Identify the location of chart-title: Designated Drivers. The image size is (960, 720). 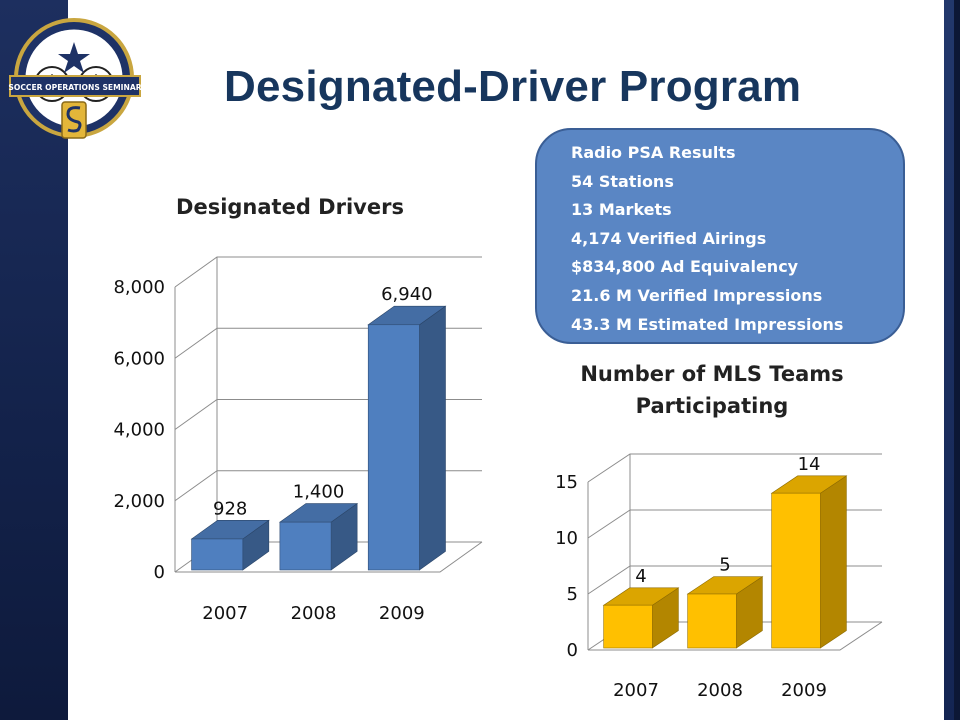
(290, 207).